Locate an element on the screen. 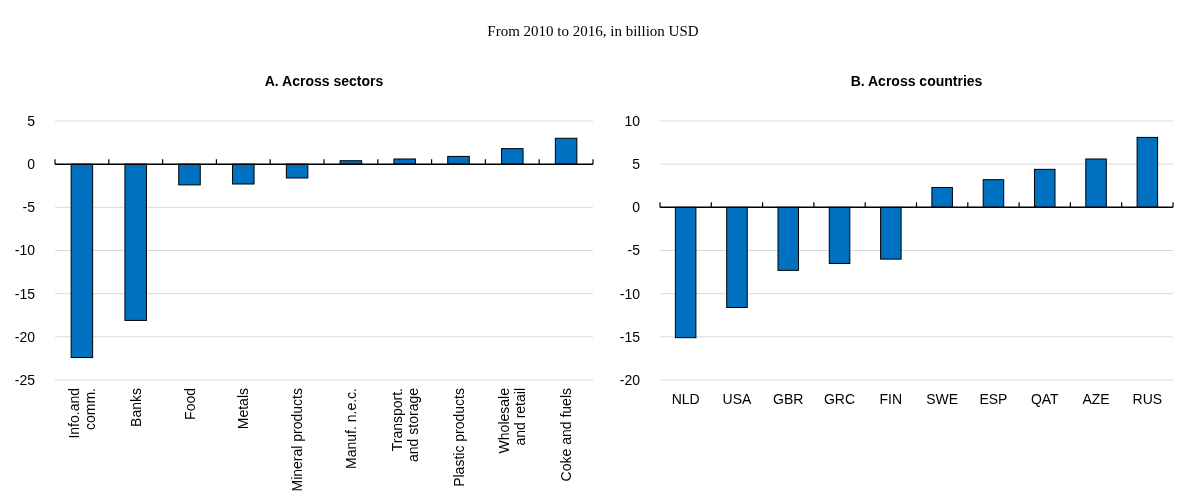 The height and width of the screenshot is (500, 1187). y-tick-label: -25 is located at coordinates (25, 379).